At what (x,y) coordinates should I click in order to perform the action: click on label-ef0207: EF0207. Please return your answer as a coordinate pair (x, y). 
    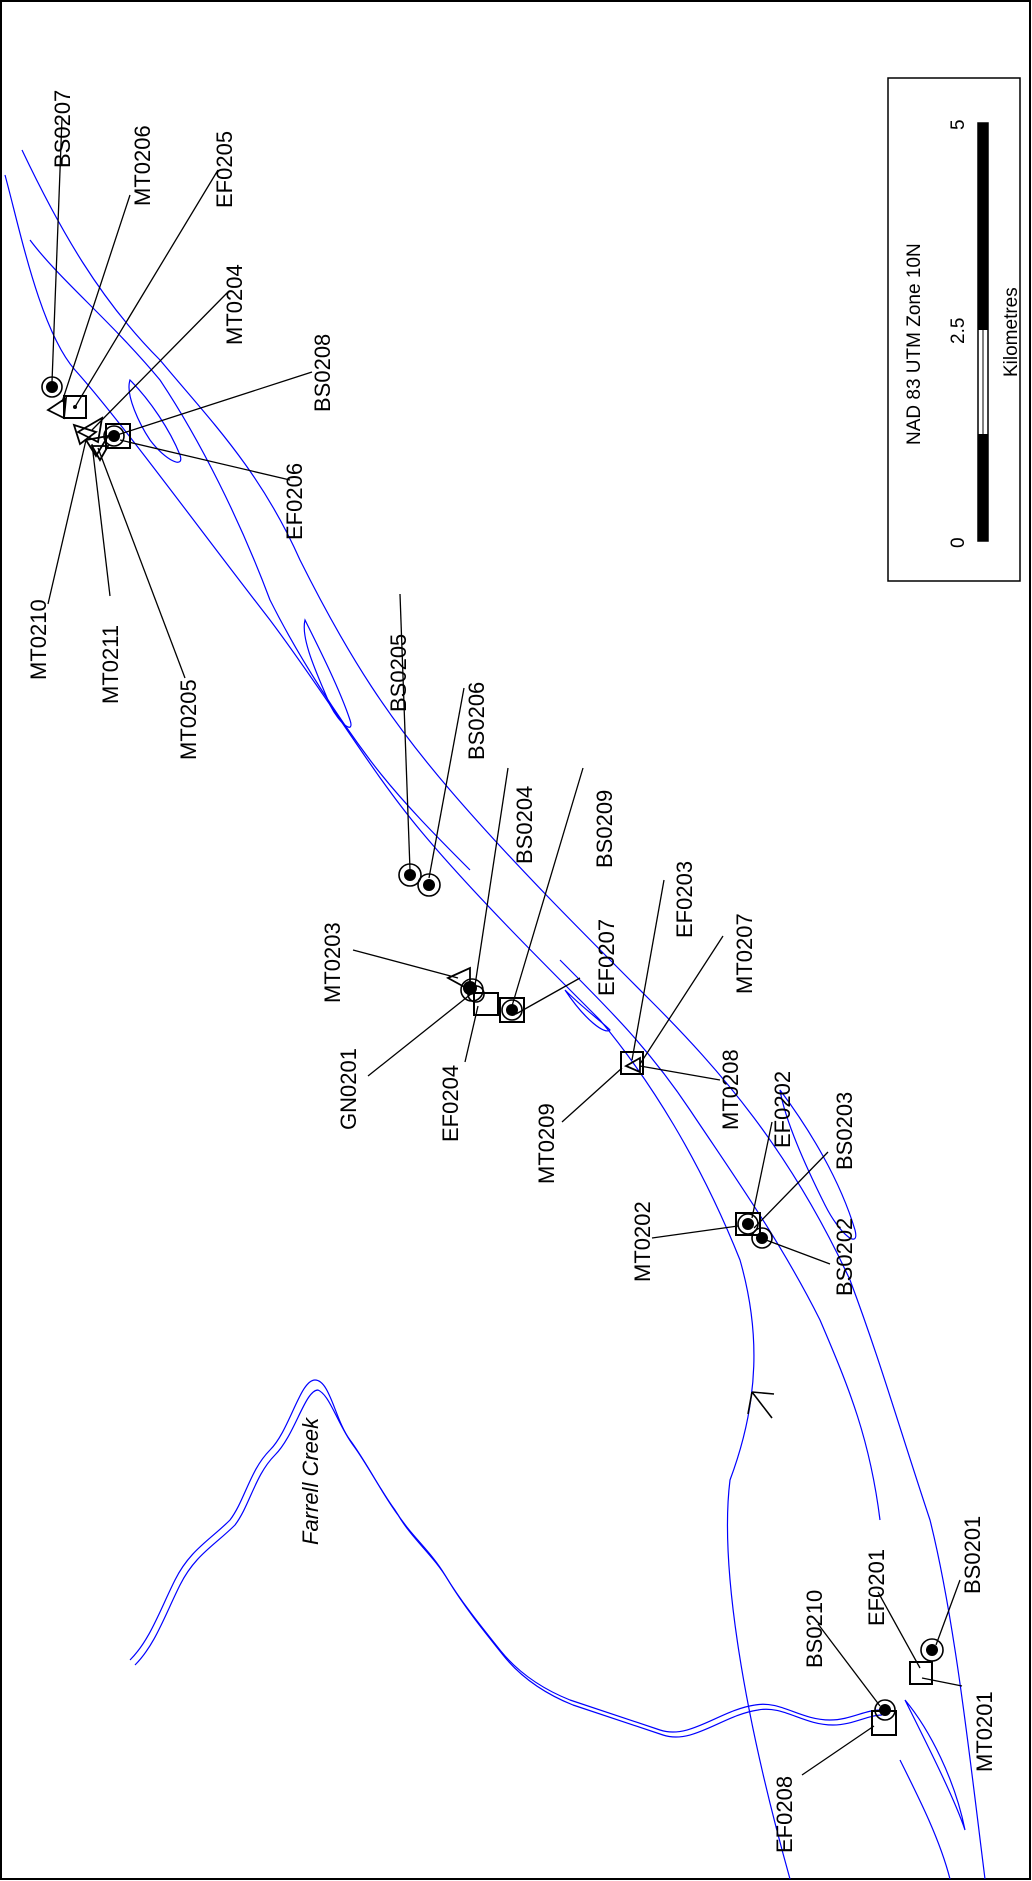
    Looking at the image, I should click on (606, 957).